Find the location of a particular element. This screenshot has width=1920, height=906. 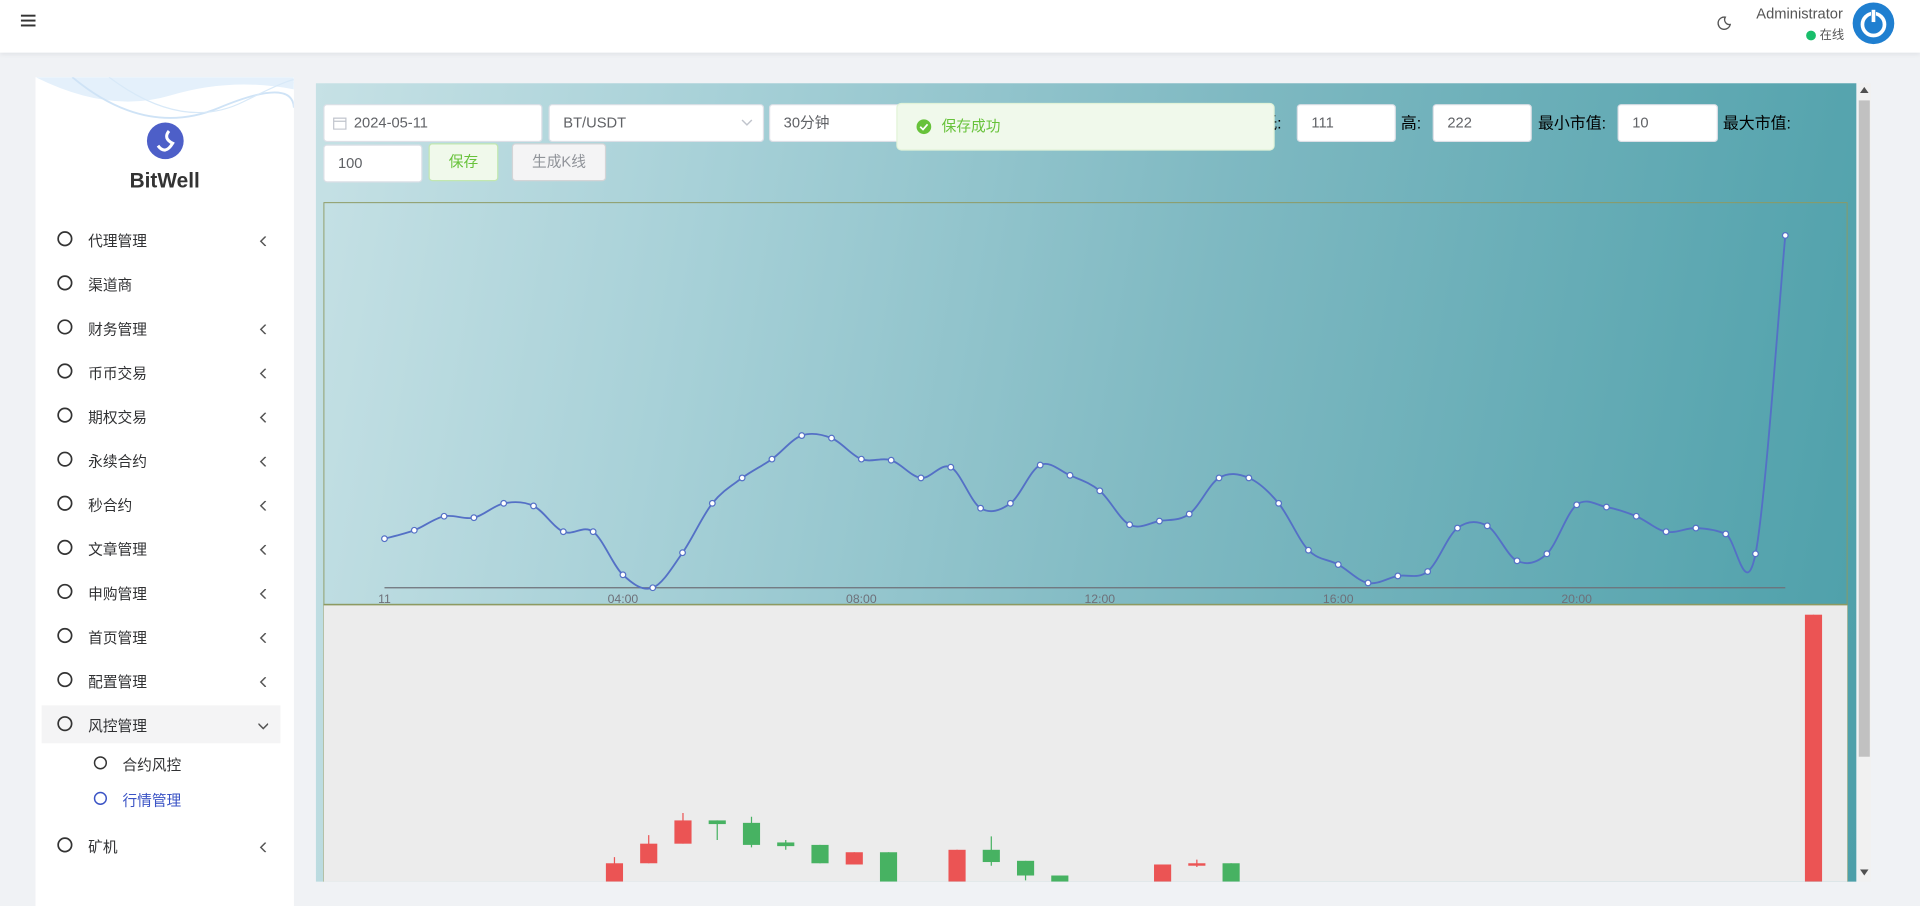

menu-item: 矿机 is located at coordinates (161, 846).